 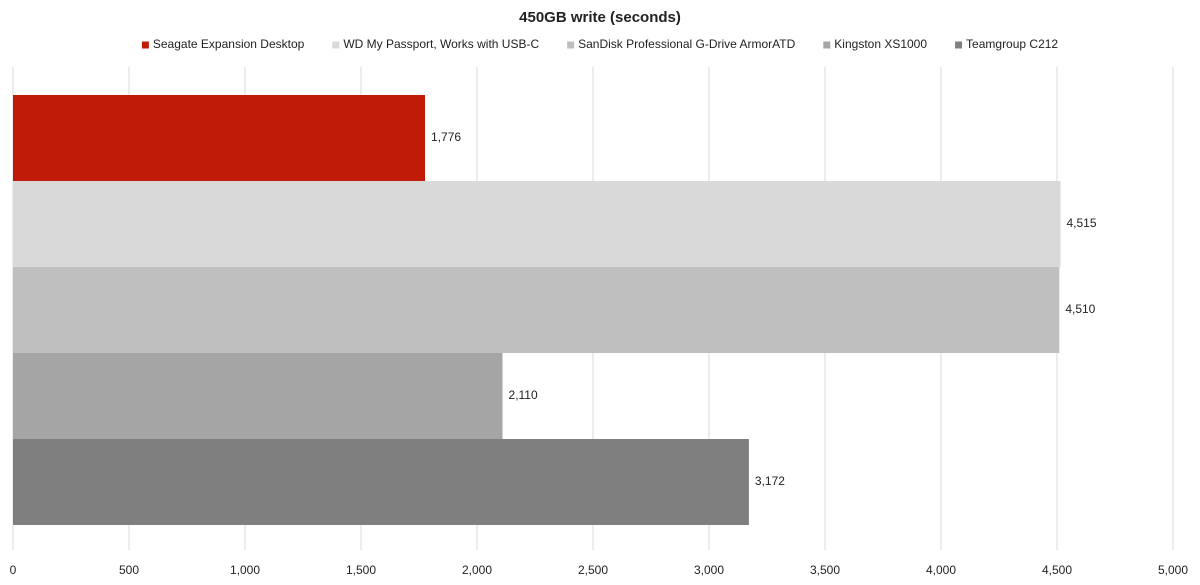 I want to click on legend-label: SanDisk Professional G-Drive ArmorATD, so click(x=687, y=44).